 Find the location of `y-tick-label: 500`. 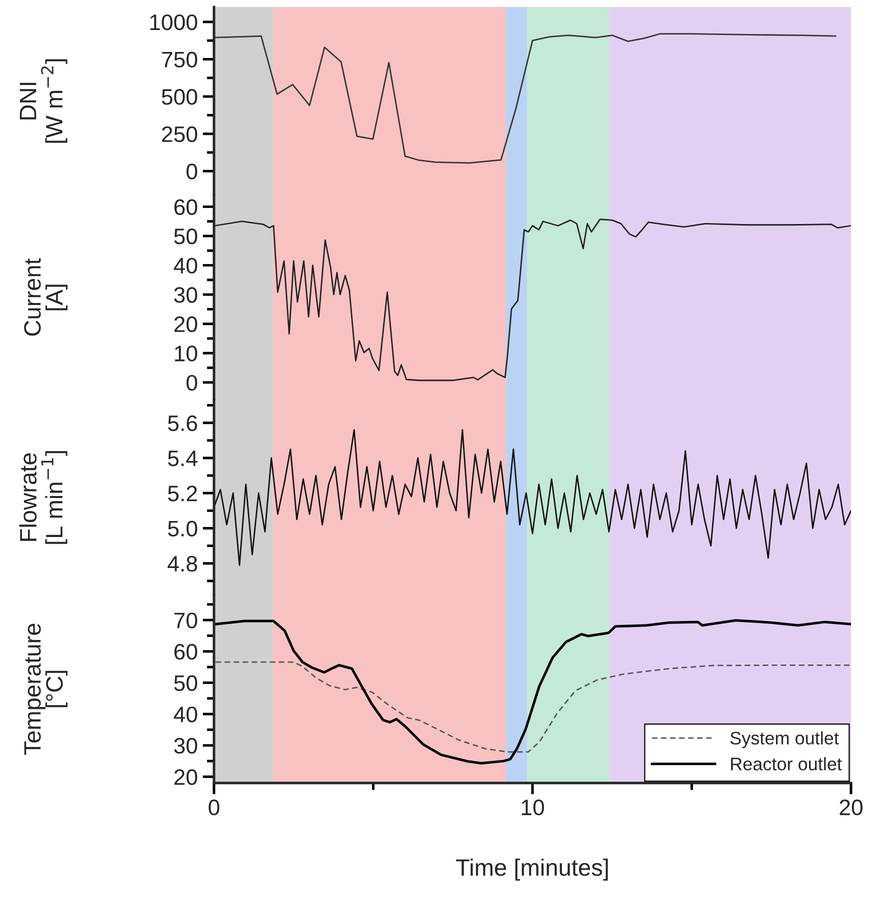

y-tick-label: 500 is located at coordinates (180, 97).